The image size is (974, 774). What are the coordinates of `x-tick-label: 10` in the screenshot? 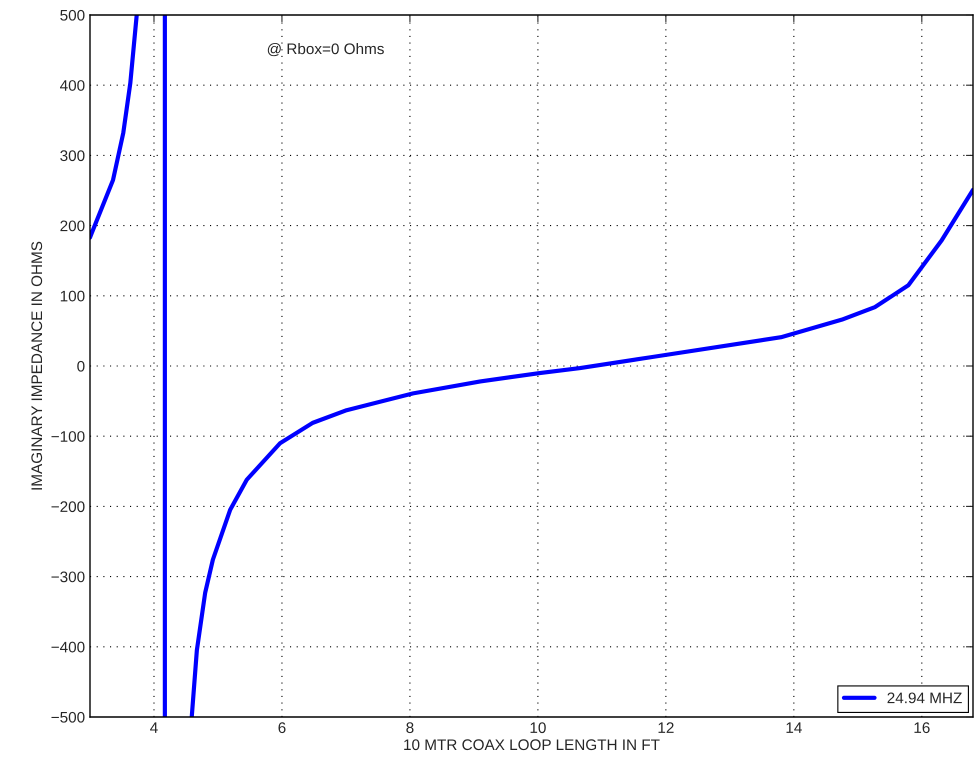 It's located at (538, 728).